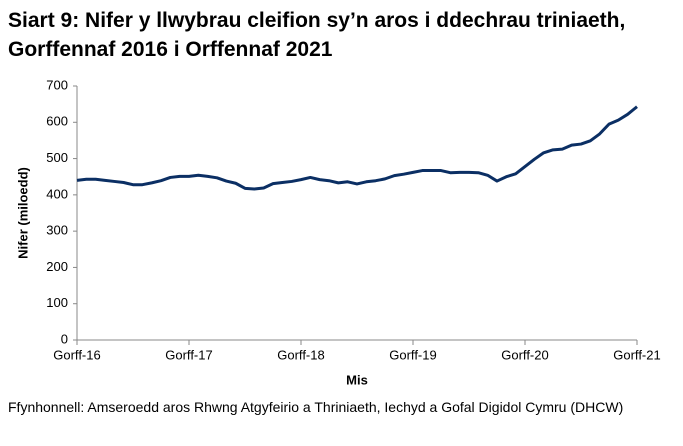 Image resolution: width=683 pixels, height=446 pixels. What do you see at coordinates (22, 213) in the screenshot?
I see `y-axis-label: Nifer (miloedd)` at bounding box center [22, 213].